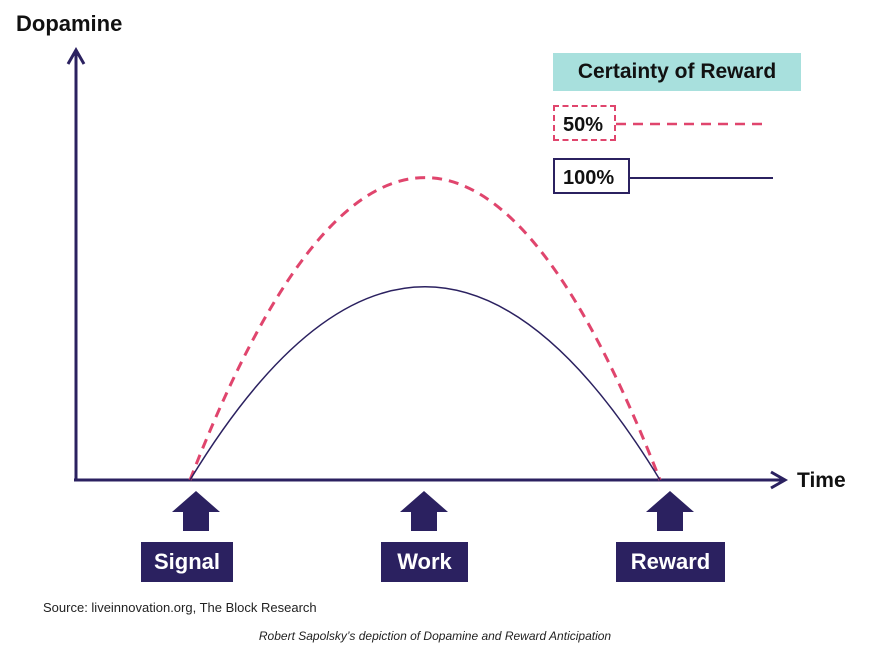 The height and width of the screenshot is (657, 870). What do you see at coordinates (76, 55) in the screenshot?
I see `y-axis-arrow` at bounding box center [76, 55].